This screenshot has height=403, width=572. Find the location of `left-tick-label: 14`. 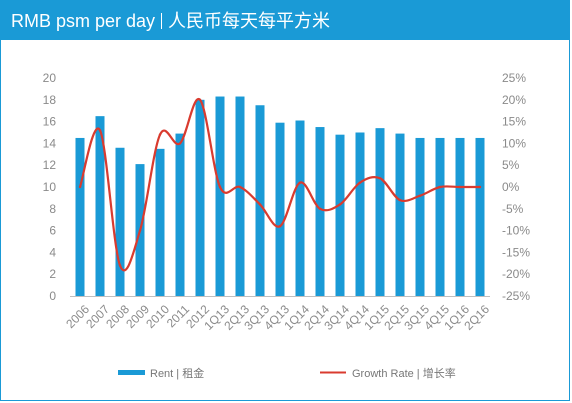

left-tick-label: 14 is located at coordinates (50, 143).